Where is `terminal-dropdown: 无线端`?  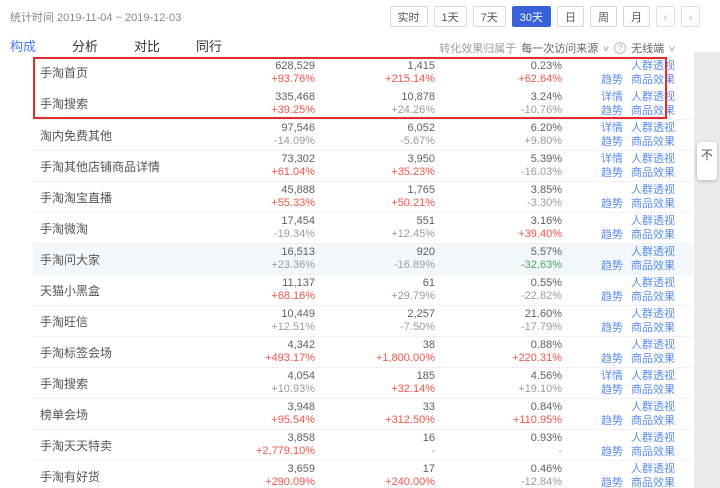 terminal-dropdown: 无线端 is located at coordinates (648, 49).